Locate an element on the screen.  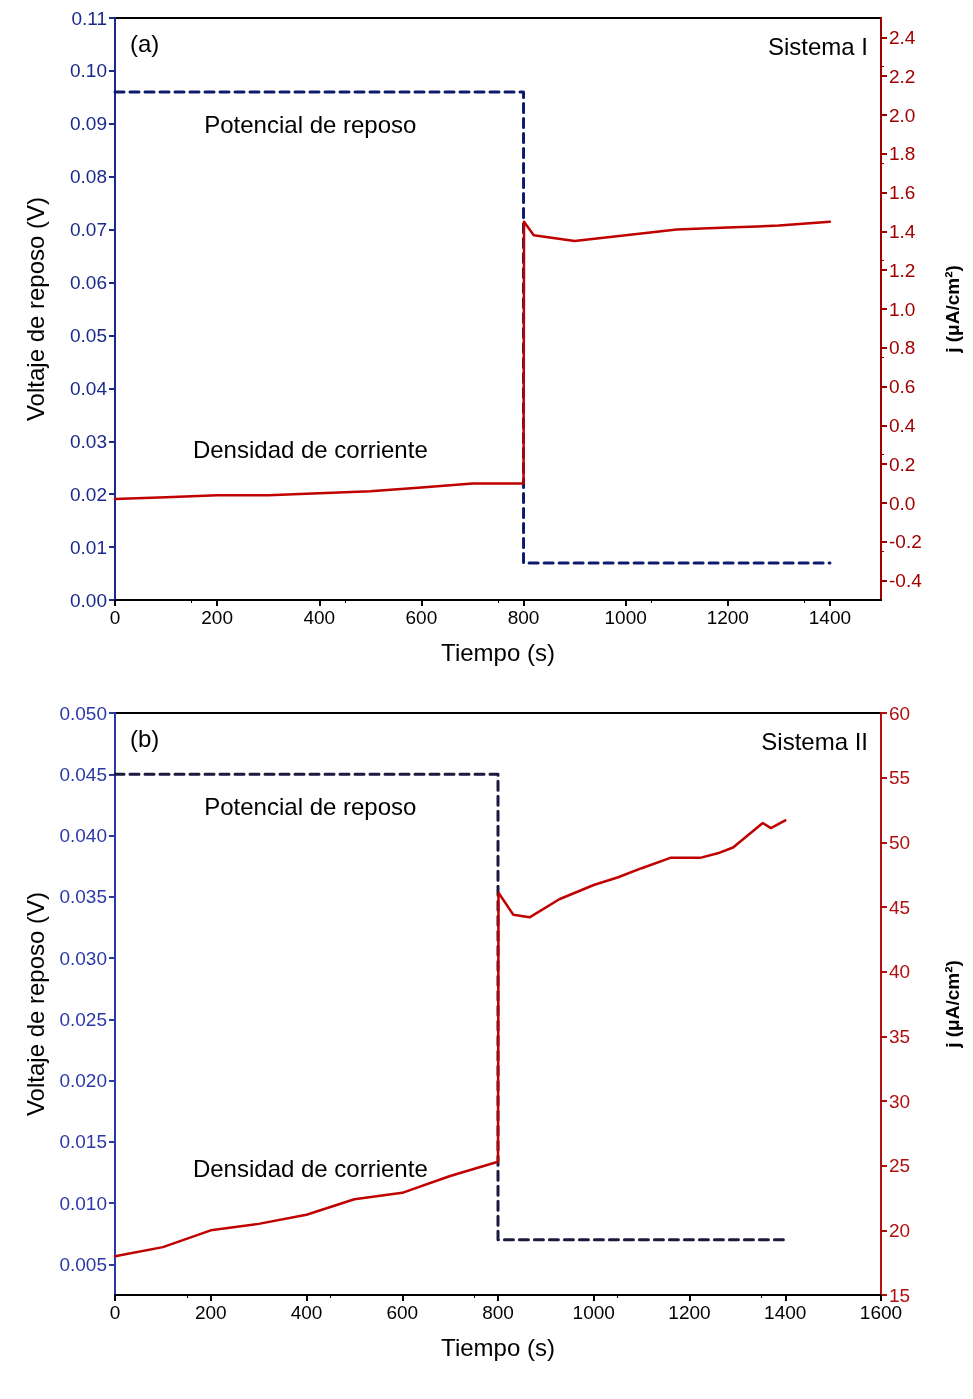
text: (b) is located at coordinates (145, 738).